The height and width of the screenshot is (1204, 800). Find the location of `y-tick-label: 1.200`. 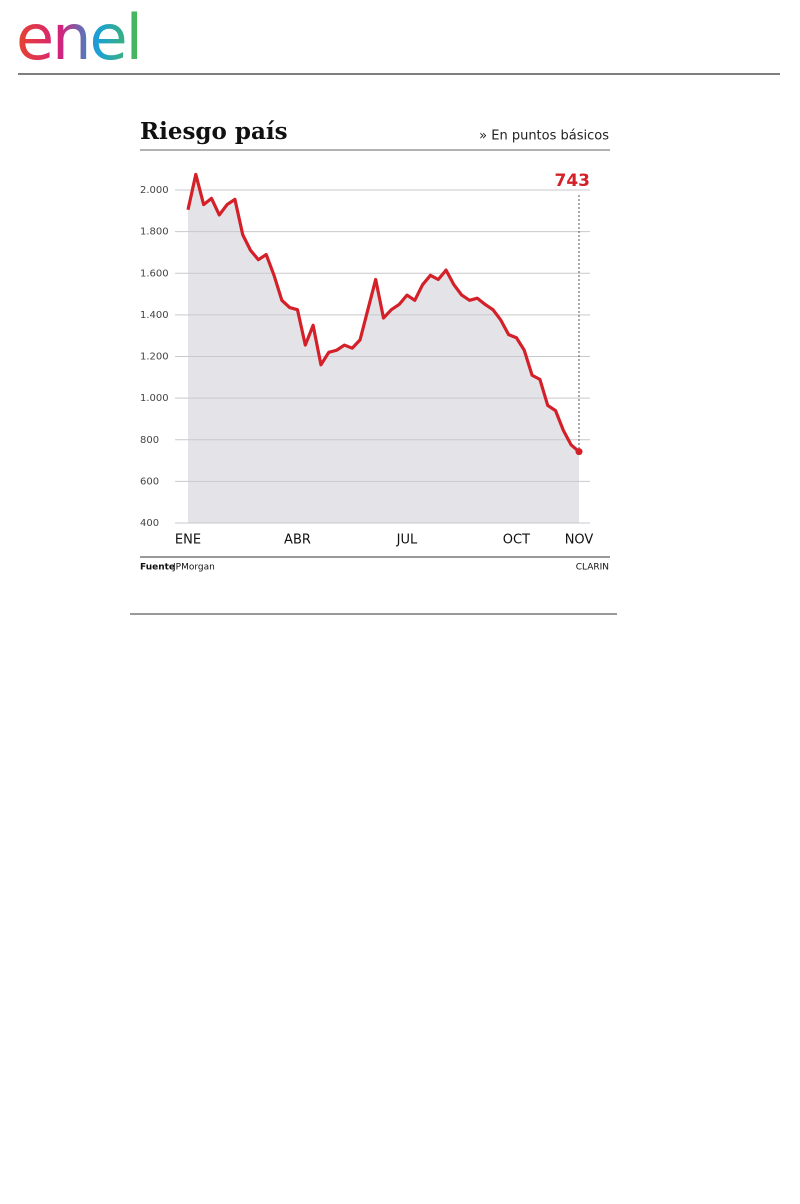

y-tick-label: 1.200 is located at coordinates (154, 357).